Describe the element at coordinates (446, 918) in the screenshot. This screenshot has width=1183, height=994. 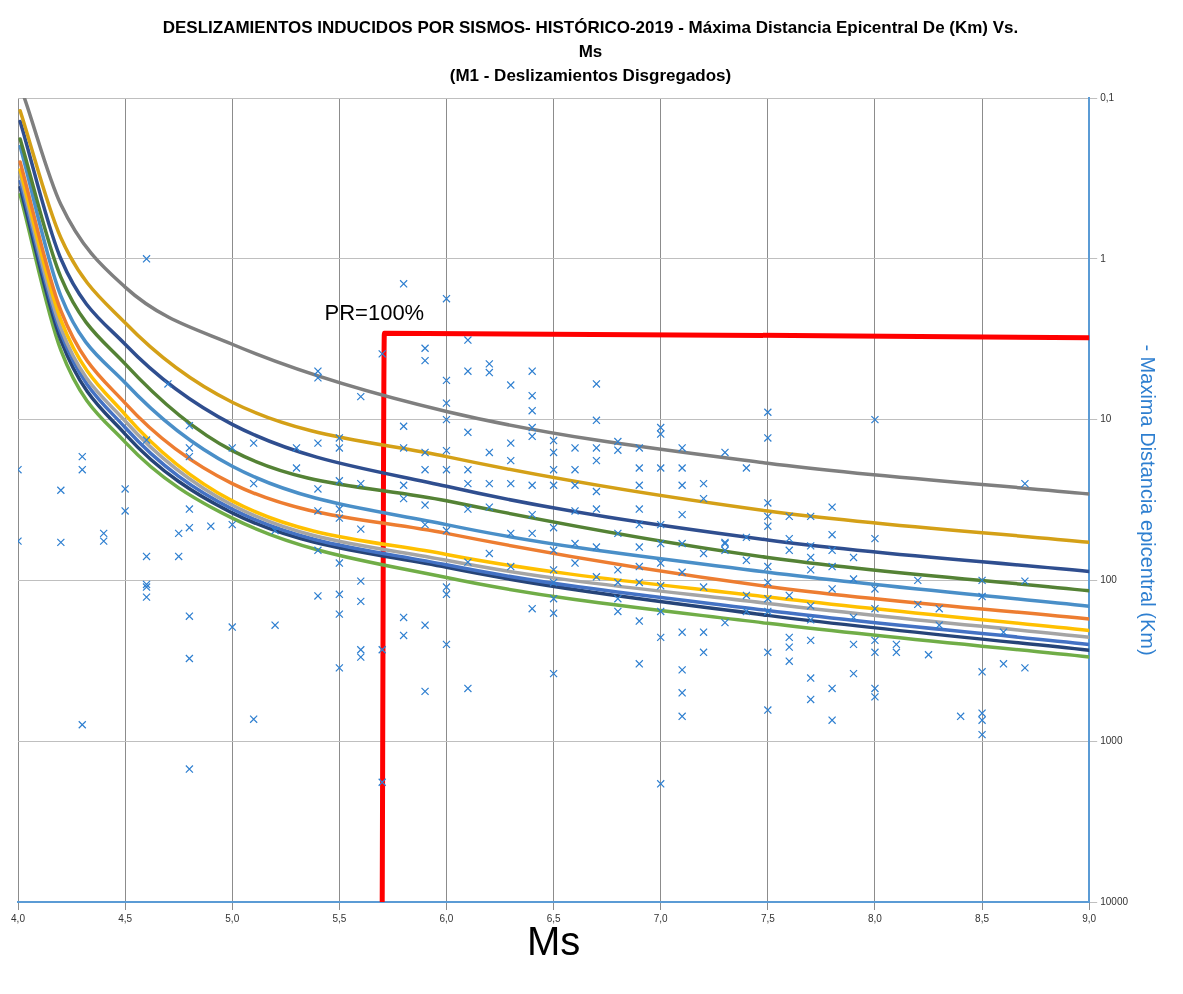
I see `x-tick-label: 6,0` at that location.